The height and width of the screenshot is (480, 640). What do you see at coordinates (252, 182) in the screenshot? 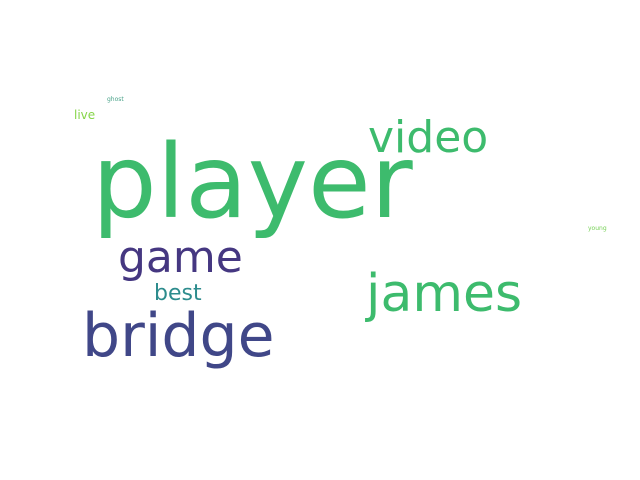
I see `word-player: player` at bounding box center [252, 182].